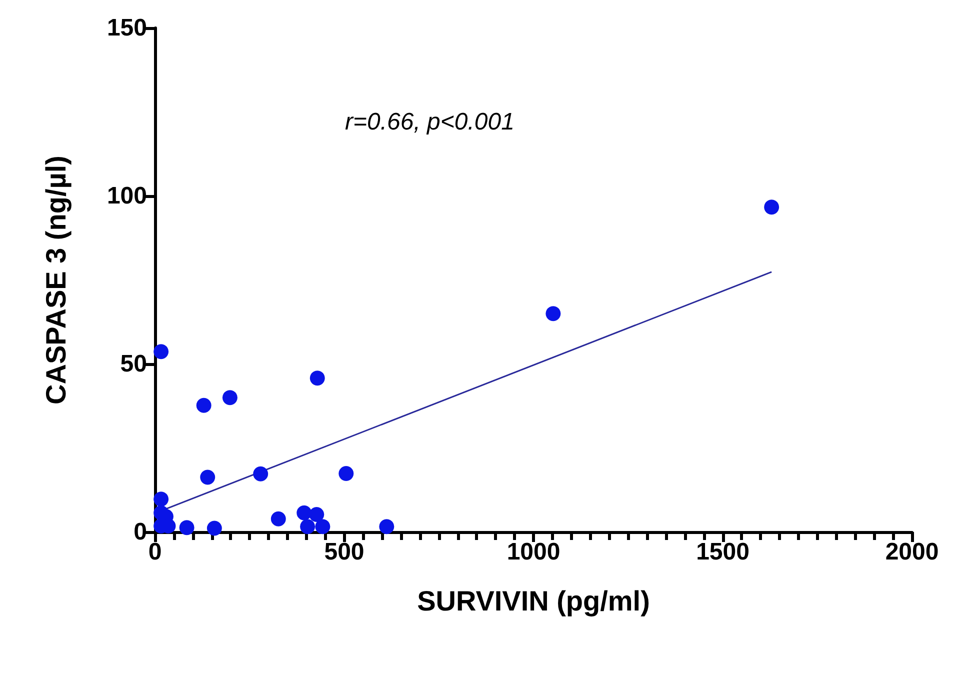 The image size is (957, 673). I want to click on x-axis-title: SURVIVIN (pg/ml), so click(533, 601).